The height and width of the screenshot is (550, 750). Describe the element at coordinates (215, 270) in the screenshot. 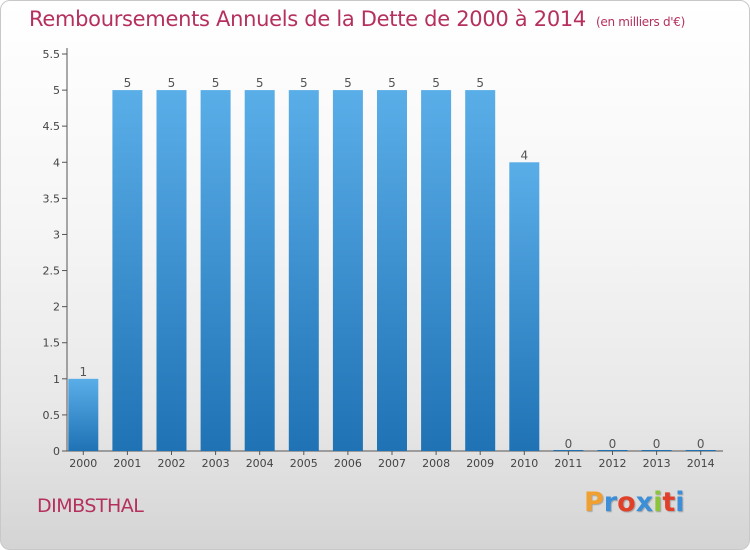

I see `bar-2003` at that location.